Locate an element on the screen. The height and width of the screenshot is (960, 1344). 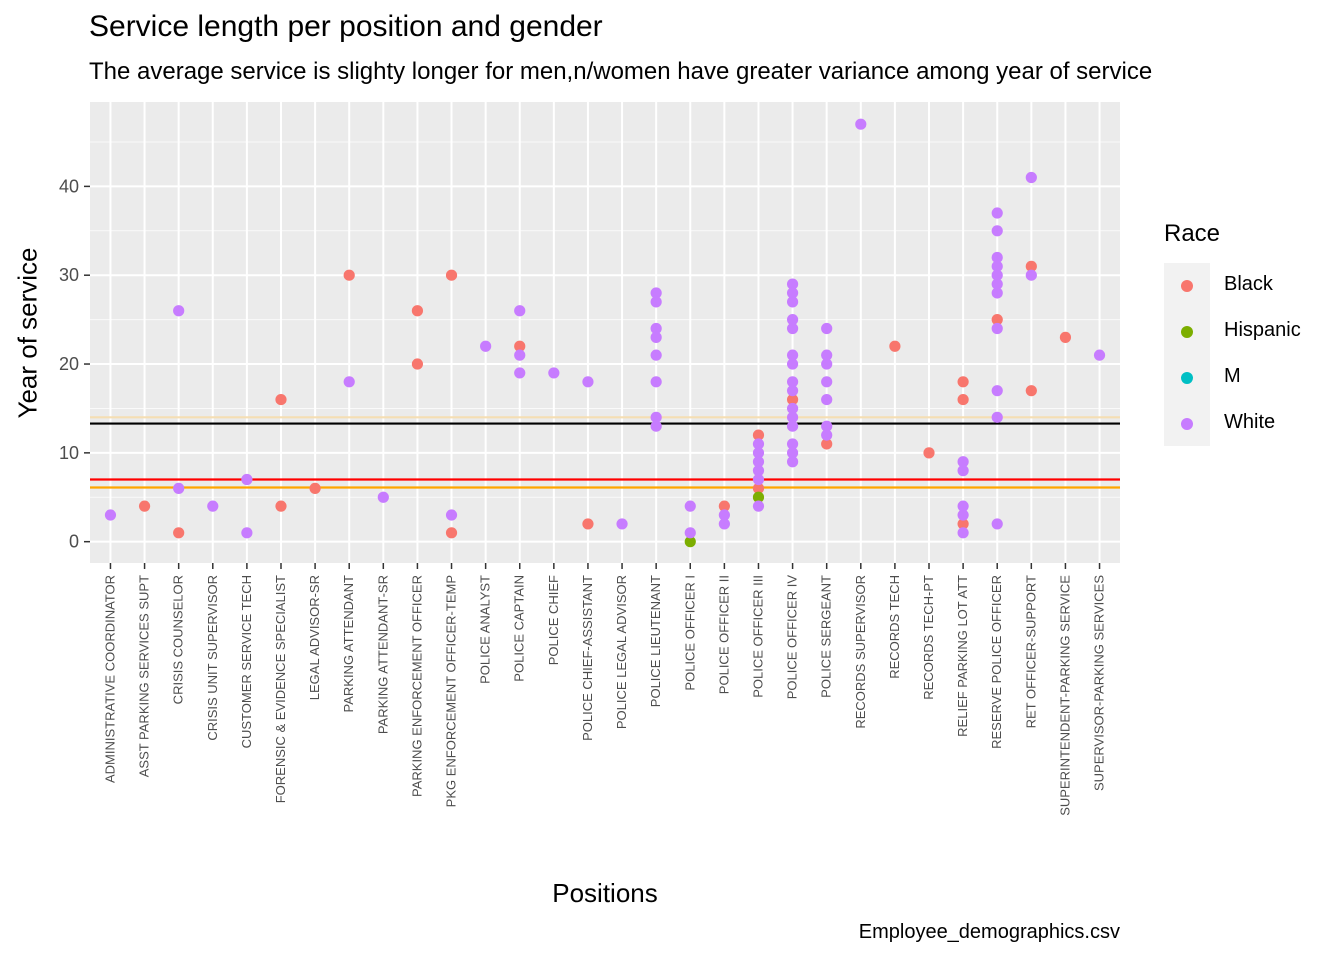
legend-item-black: Black is located at coordinates (1244, 286).